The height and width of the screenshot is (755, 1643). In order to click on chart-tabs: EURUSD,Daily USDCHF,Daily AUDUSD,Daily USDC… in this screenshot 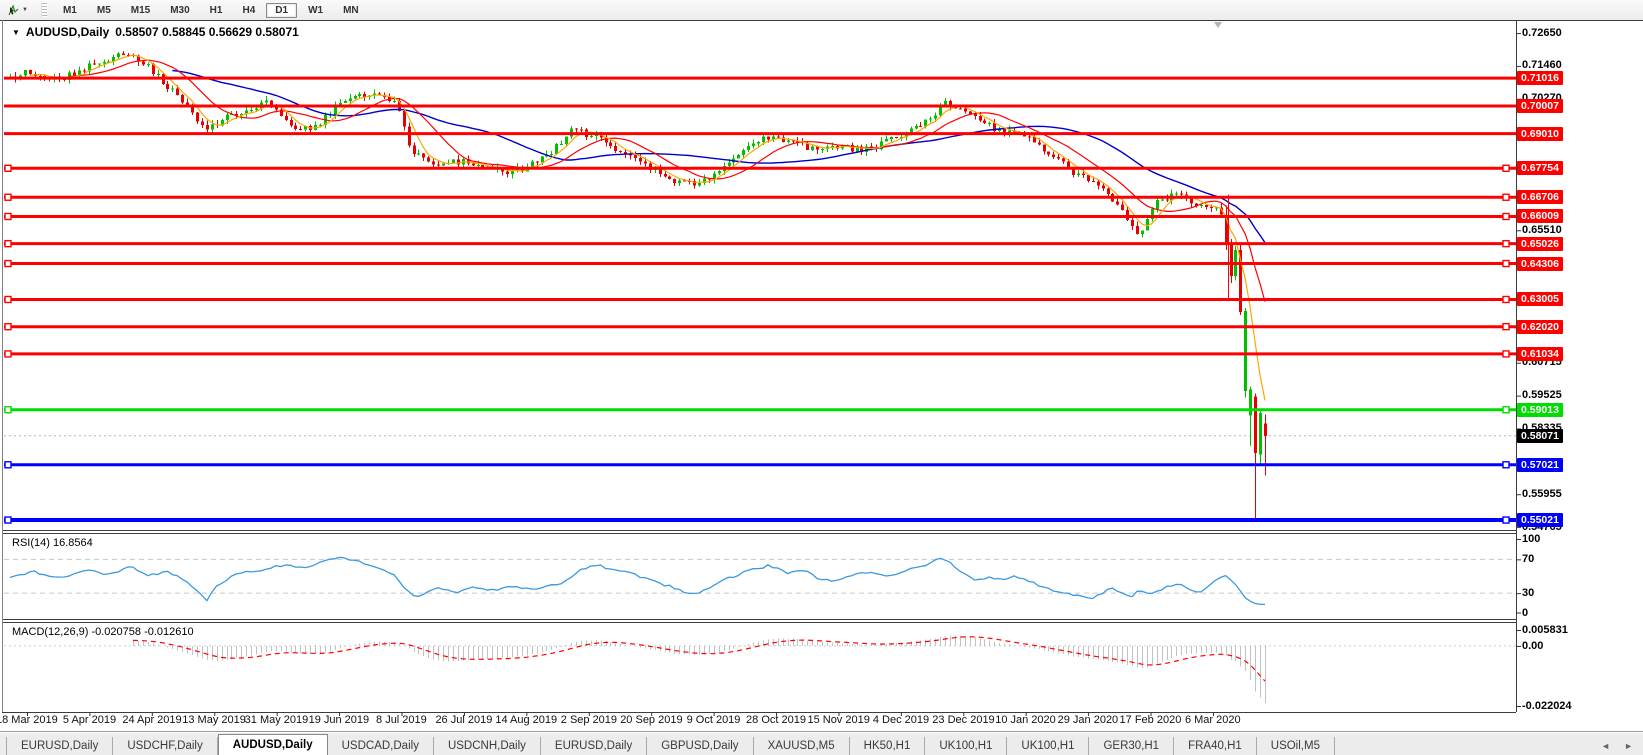, I will do `click(667, 743)`.